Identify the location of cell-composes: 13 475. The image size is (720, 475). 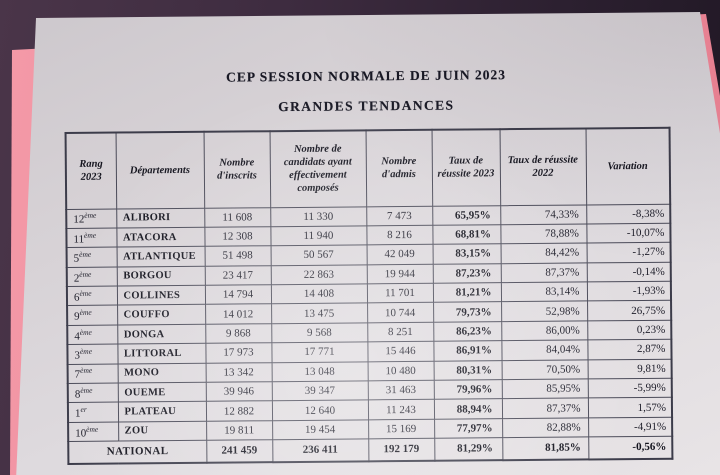
(319, 313).